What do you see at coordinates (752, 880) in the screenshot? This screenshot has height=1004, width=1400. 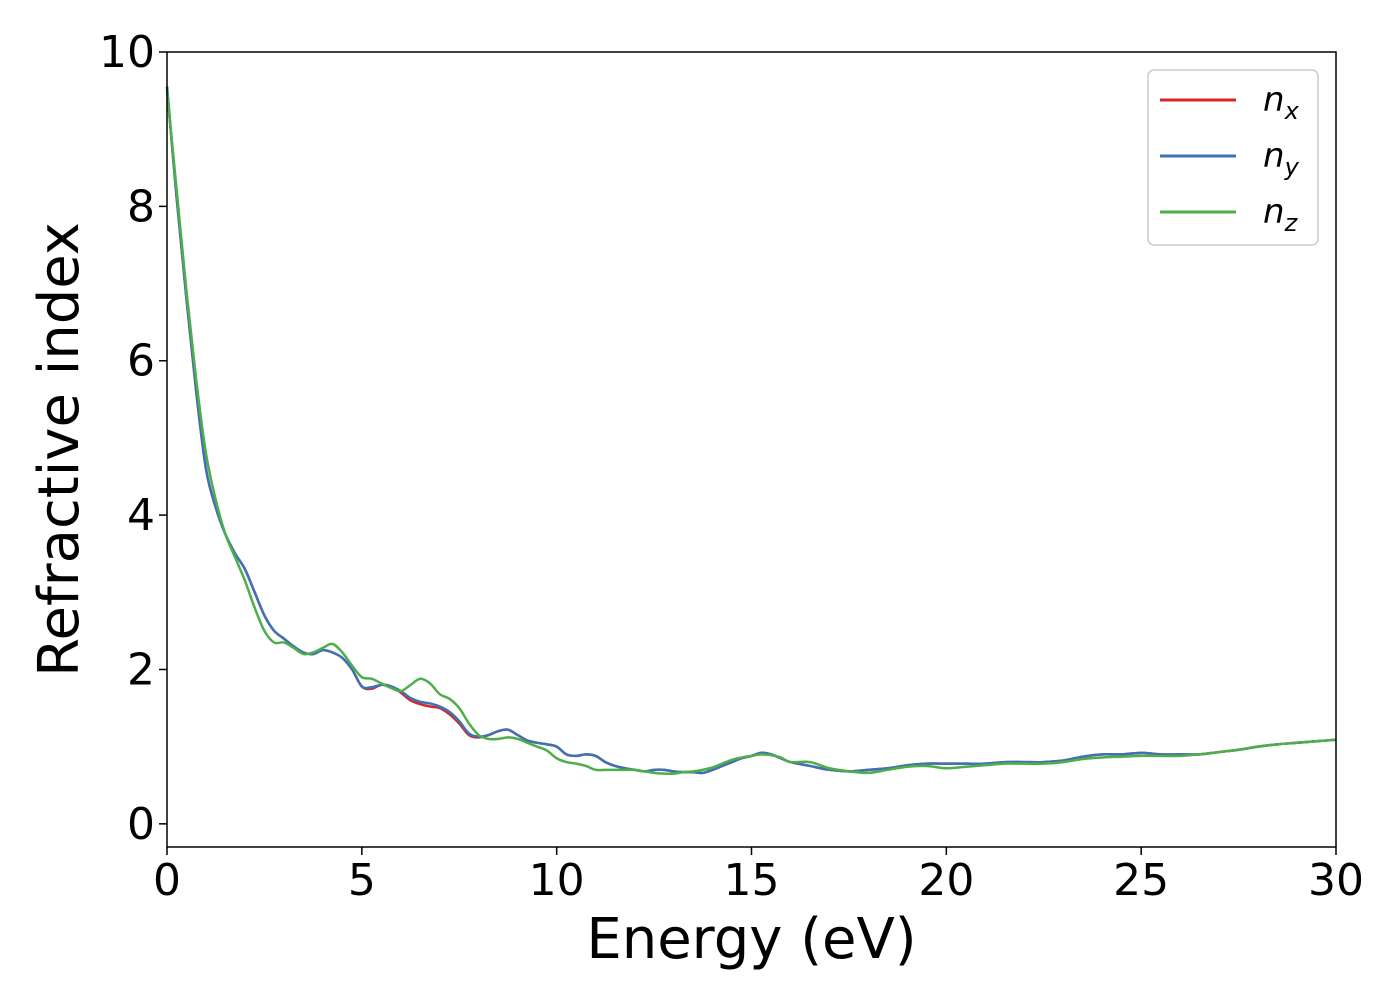 I see `x-tick-label: 15` at bounding box center [752, 880].